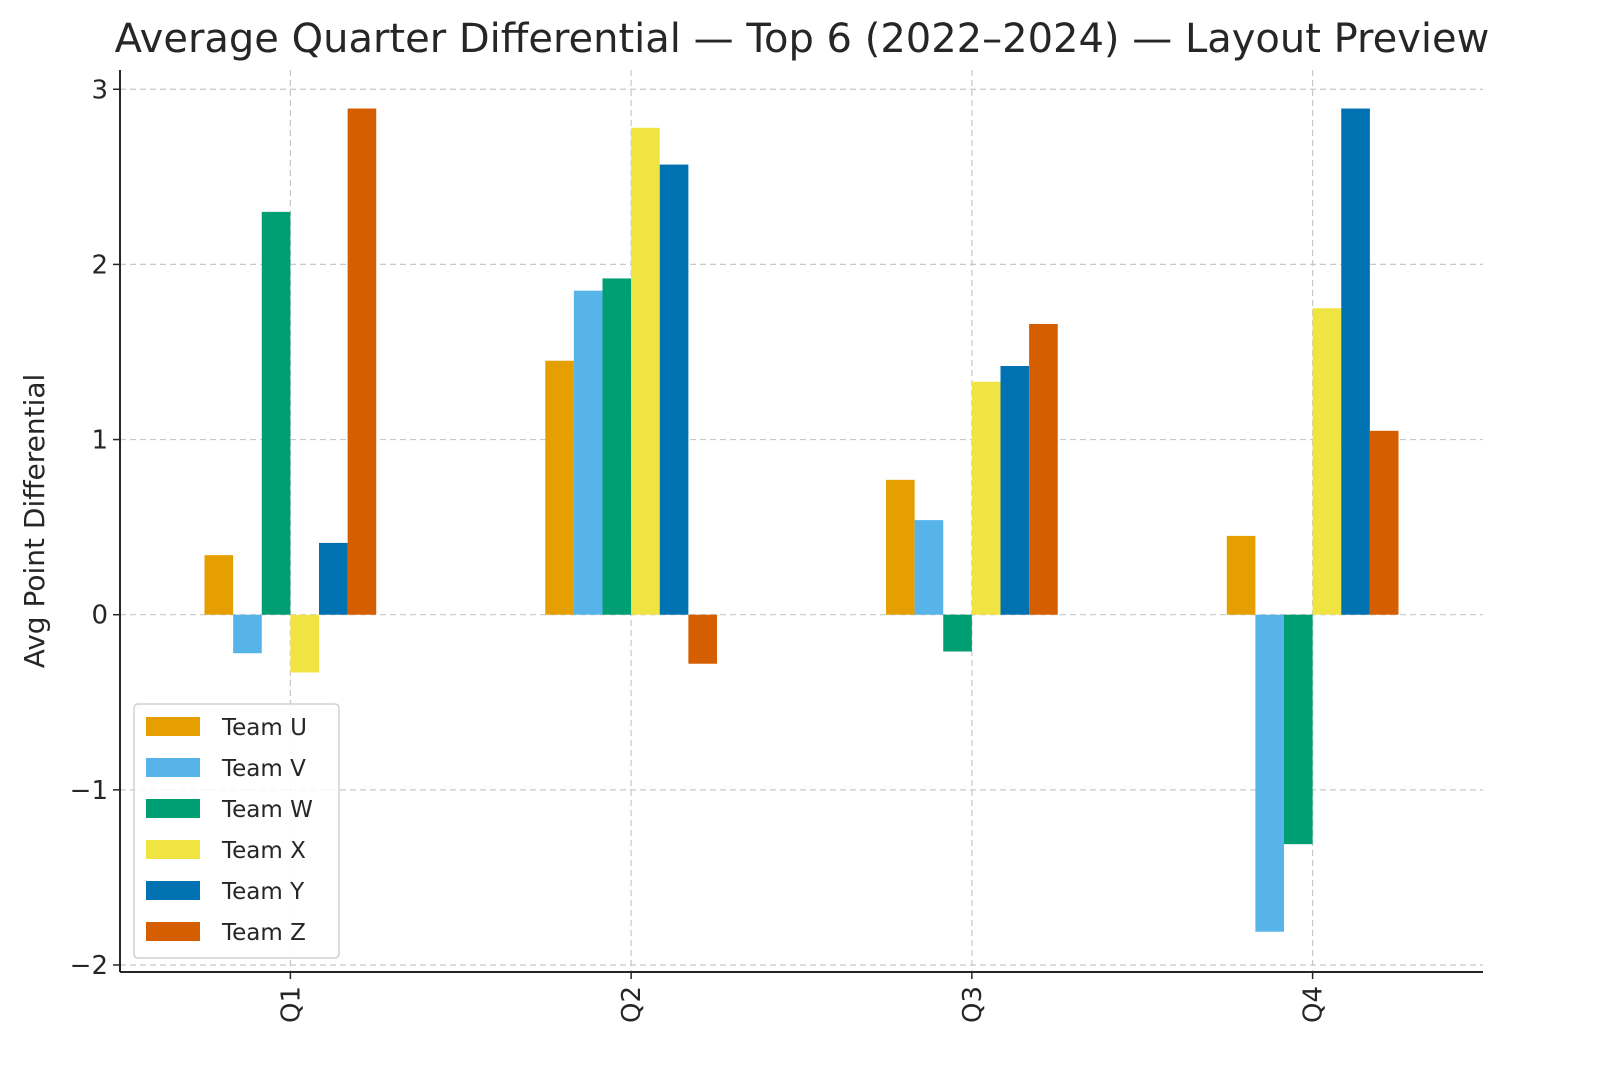 This screenshot has width=1605, height=1076. I want to click on x-tick-label: Q2, so click(632, 1004).